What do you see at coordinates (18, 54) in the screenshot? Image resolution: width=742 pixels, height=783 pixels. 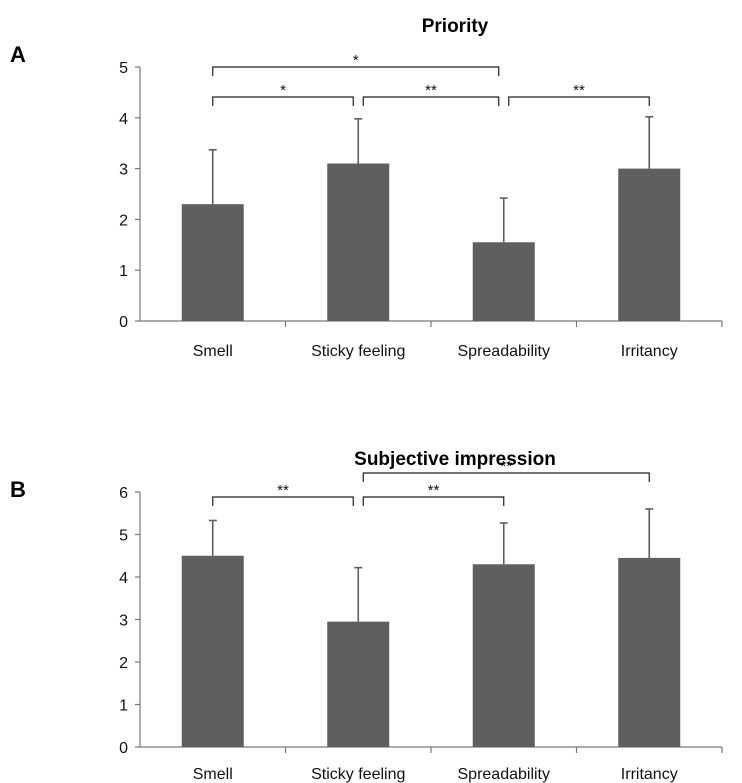 I see `panel-a-label: A` at bounding box center [18, 54].